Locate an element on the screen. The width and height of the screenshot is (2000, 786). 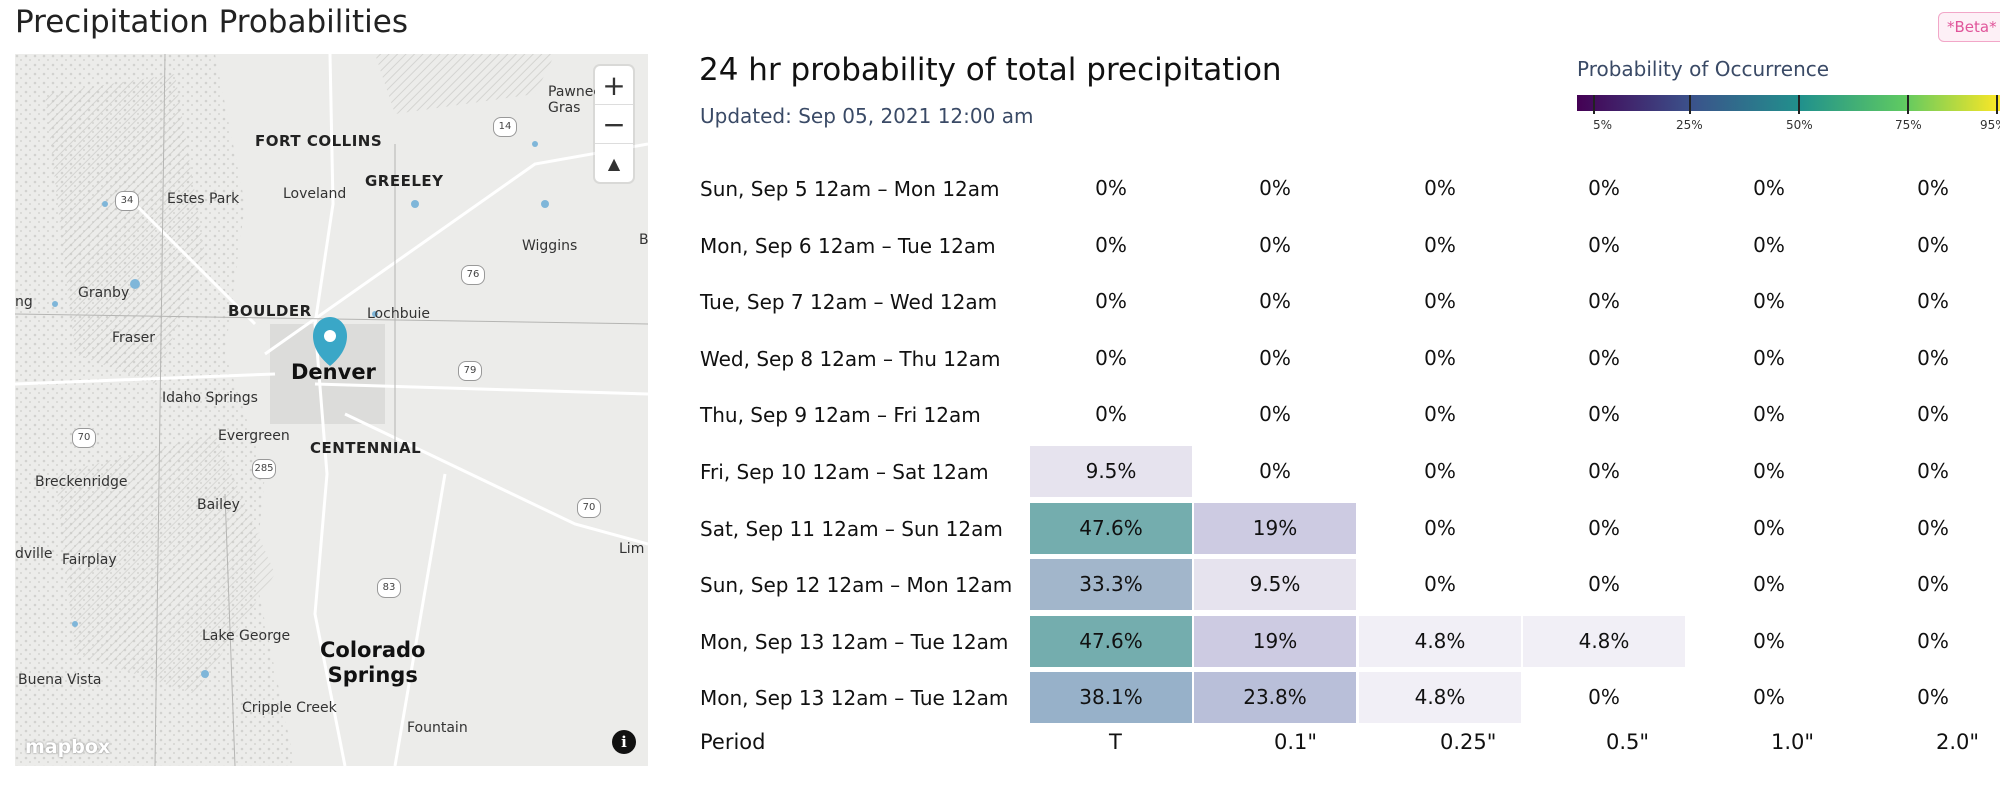
map-label-buena-vista: Buena Vista is located at coordinates (60, 680).